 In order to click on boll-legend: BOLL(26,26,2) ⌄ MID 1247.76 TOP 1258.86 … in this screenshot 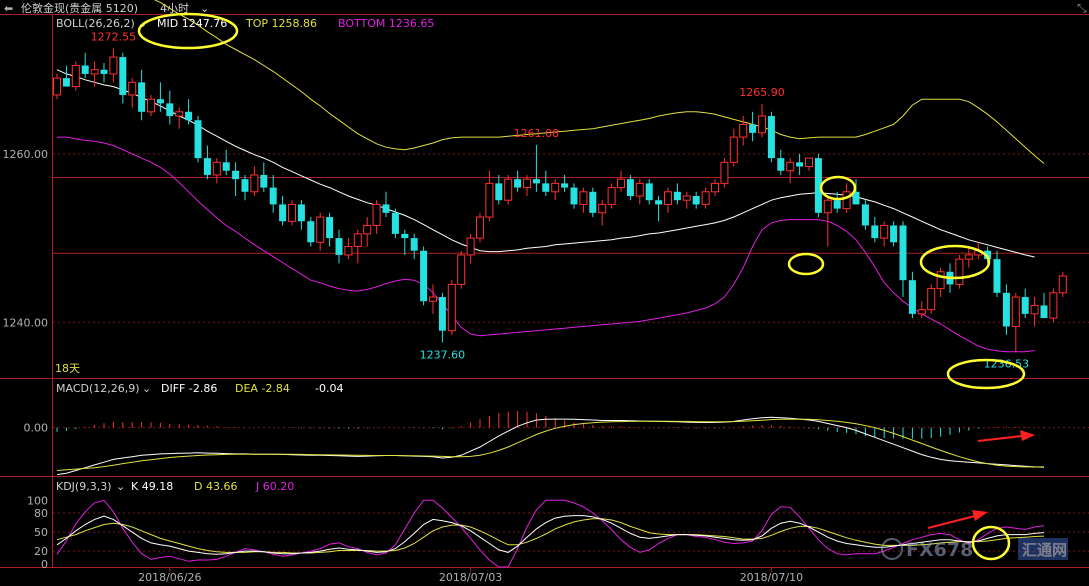, I will do `click(245, 23)`.